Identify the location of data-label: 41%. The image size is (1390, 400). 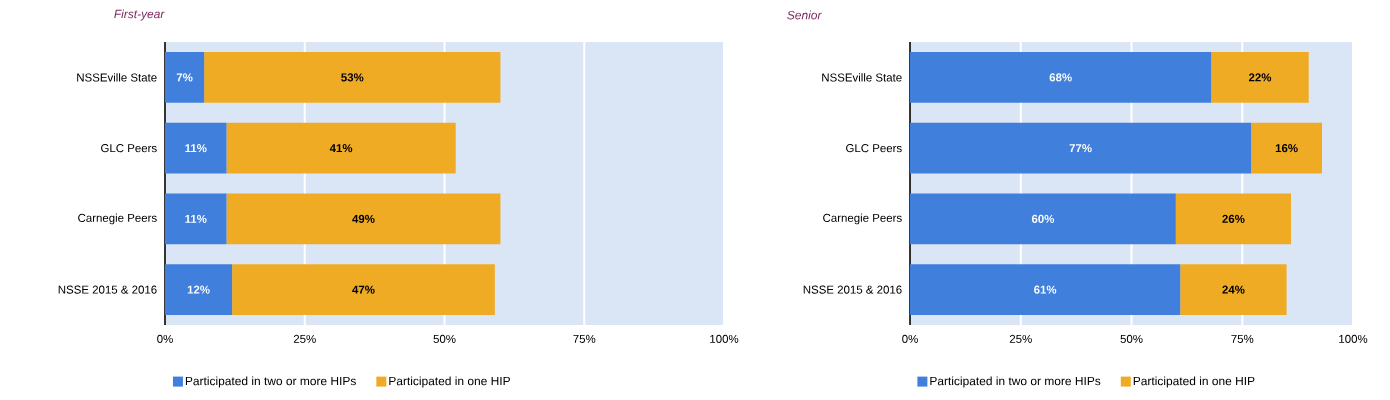
(341, 148).